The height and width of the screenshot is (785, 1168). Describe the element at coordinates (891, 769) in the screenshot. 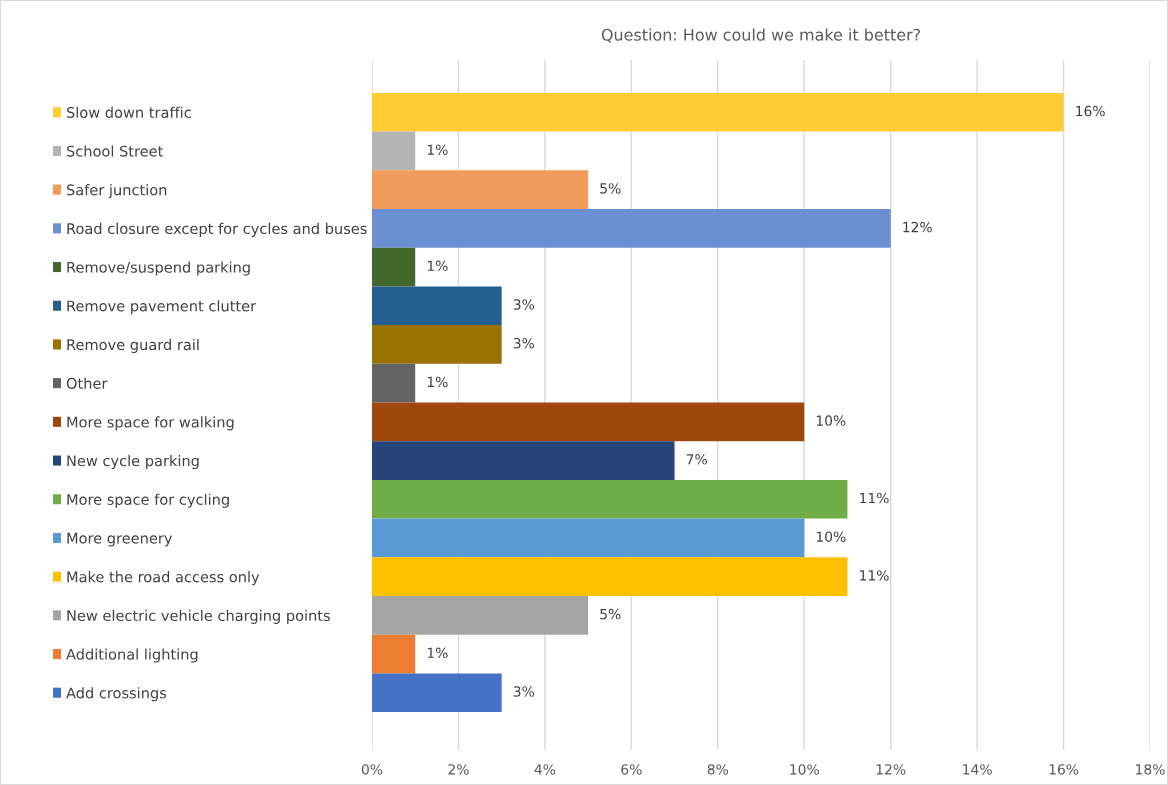

I see `x-tick-label: 12%` at that location.